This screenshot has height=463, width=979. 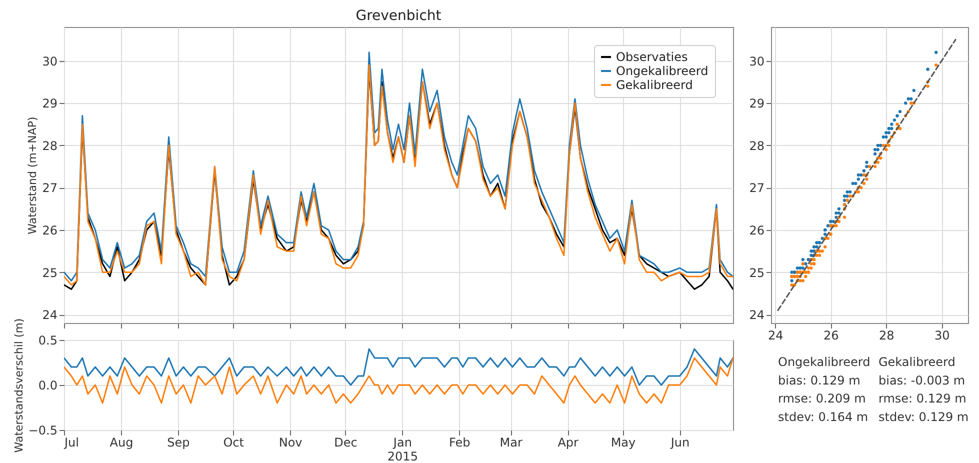 What do you see at coordinates (662, 71) in the screenshot?
I see `legend-label: Ongekalibreerd` at bounding box center [662, 71].